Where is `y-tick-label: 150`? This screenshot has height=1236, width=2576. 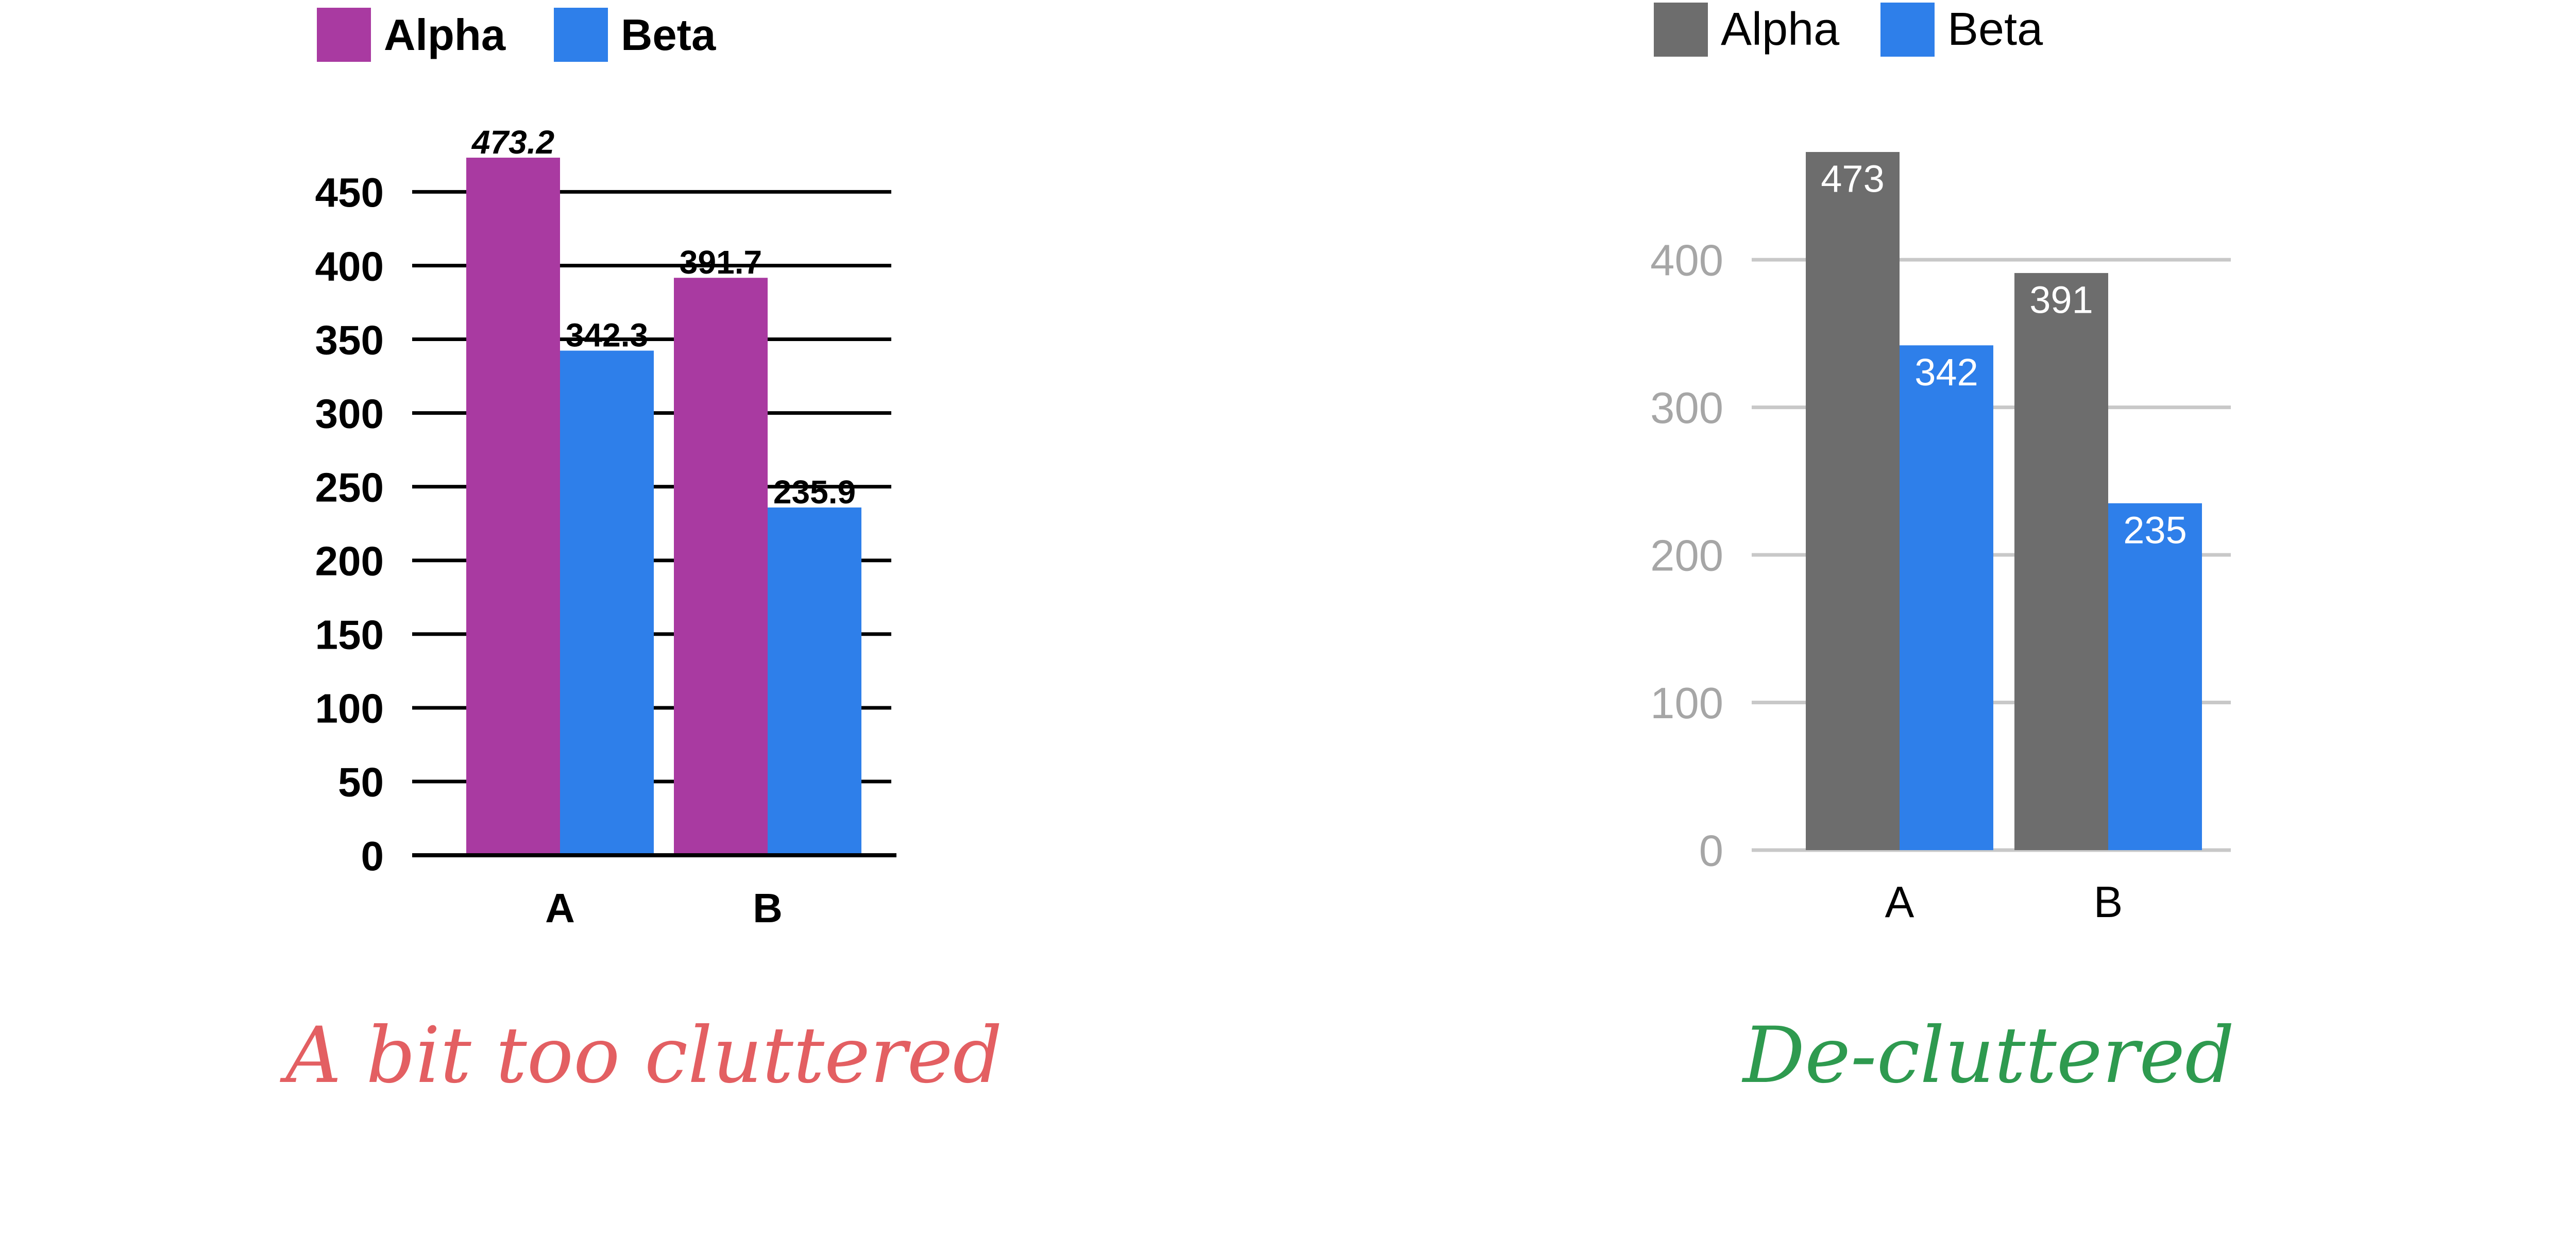
y-tick-label: 150 is located at coordinates (350, 635).